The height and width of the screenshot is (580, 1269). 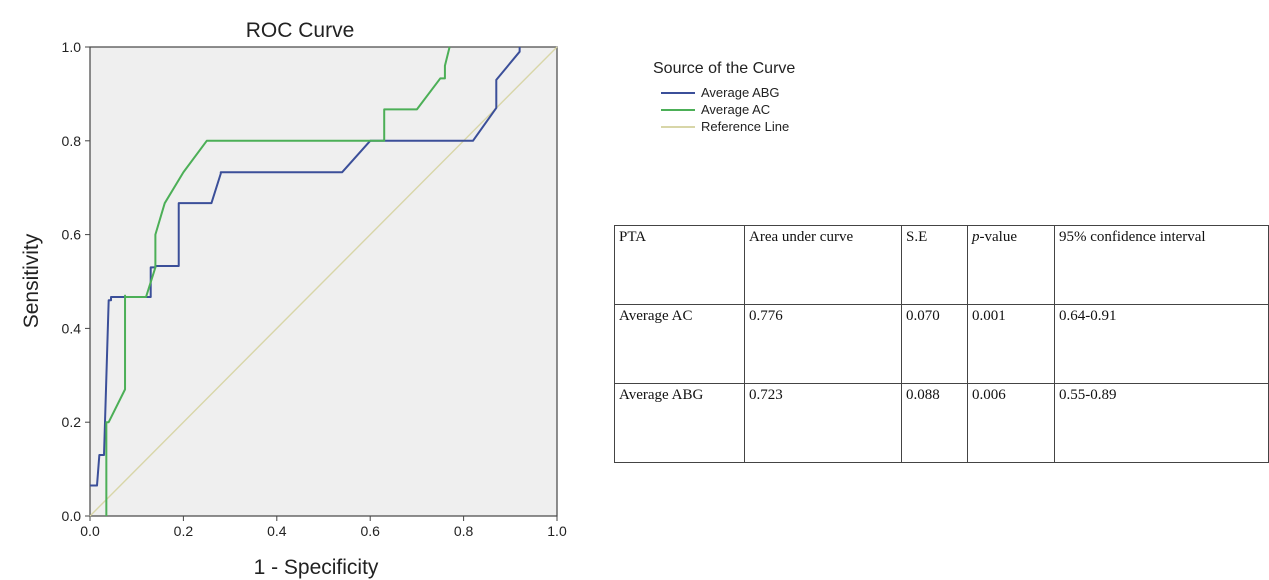 What do you see at coordinates (323, 527) in the screenshot?
I see `x-axis-ticks: 0.0 0.2 0.4 0.6 0.8 1.0` at bounding box center [323, 527].